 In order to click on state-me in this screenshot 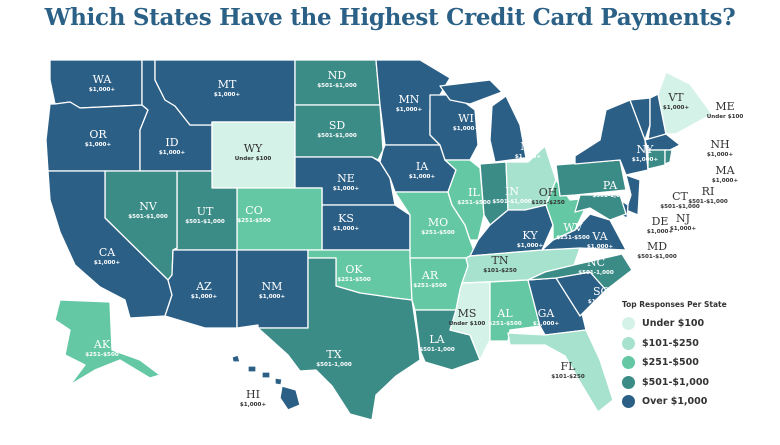, I will do `click(685, 103)`.